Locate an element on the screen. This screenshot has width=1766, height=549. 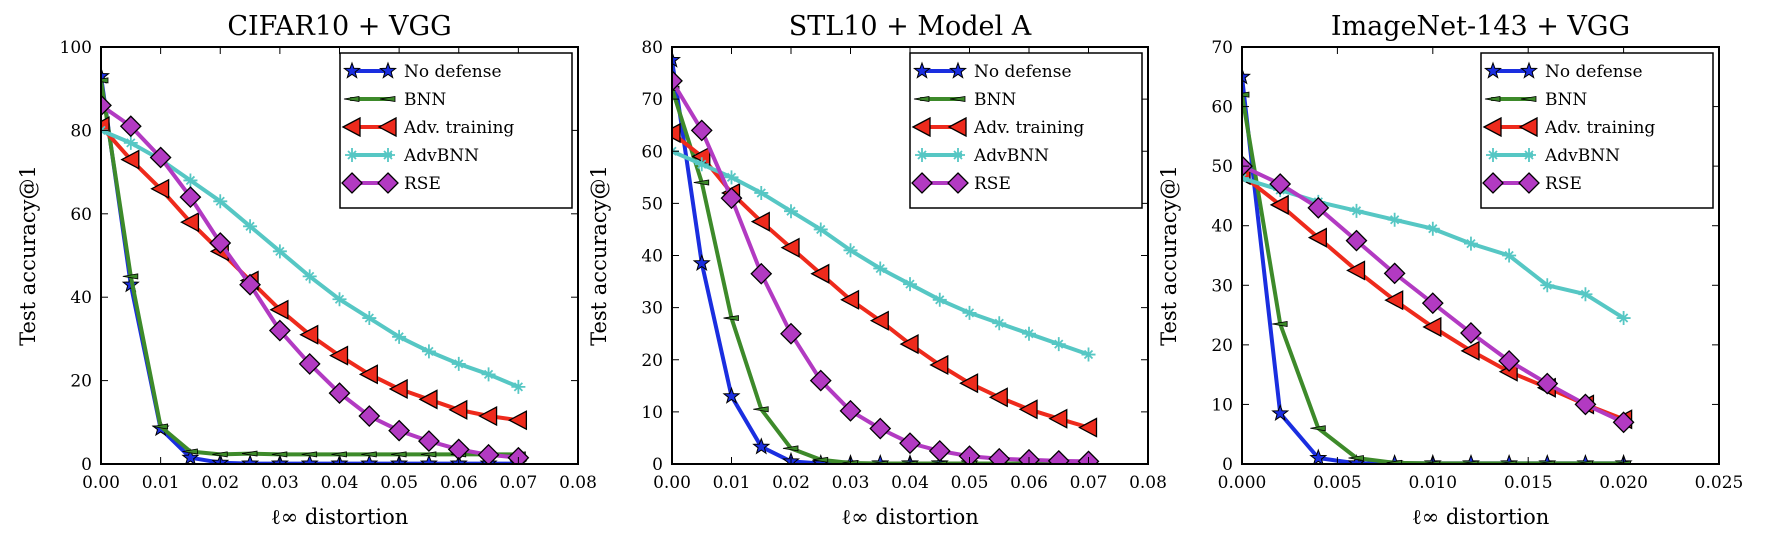
x-tick-label: 0.000 is located at coordinates (1242, 483).